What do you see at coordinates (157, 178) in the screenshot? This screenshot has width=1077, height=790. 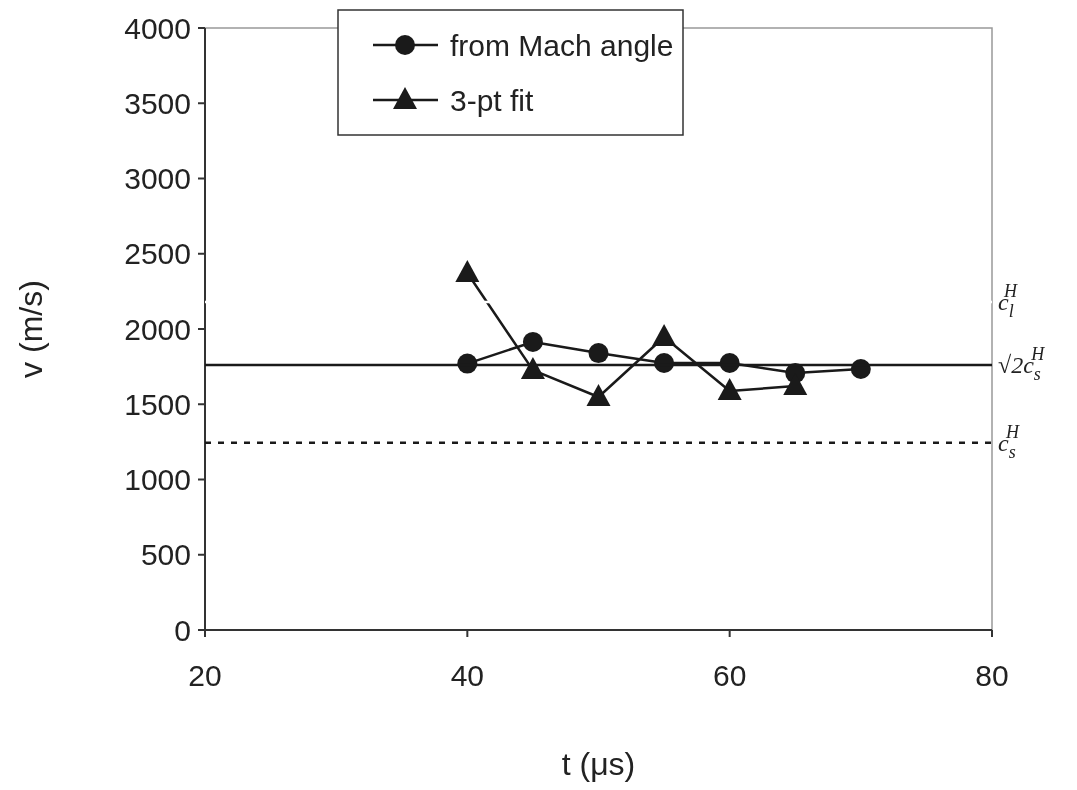 I see `y-tick-label: 3000` at bounding box center [157, 178].